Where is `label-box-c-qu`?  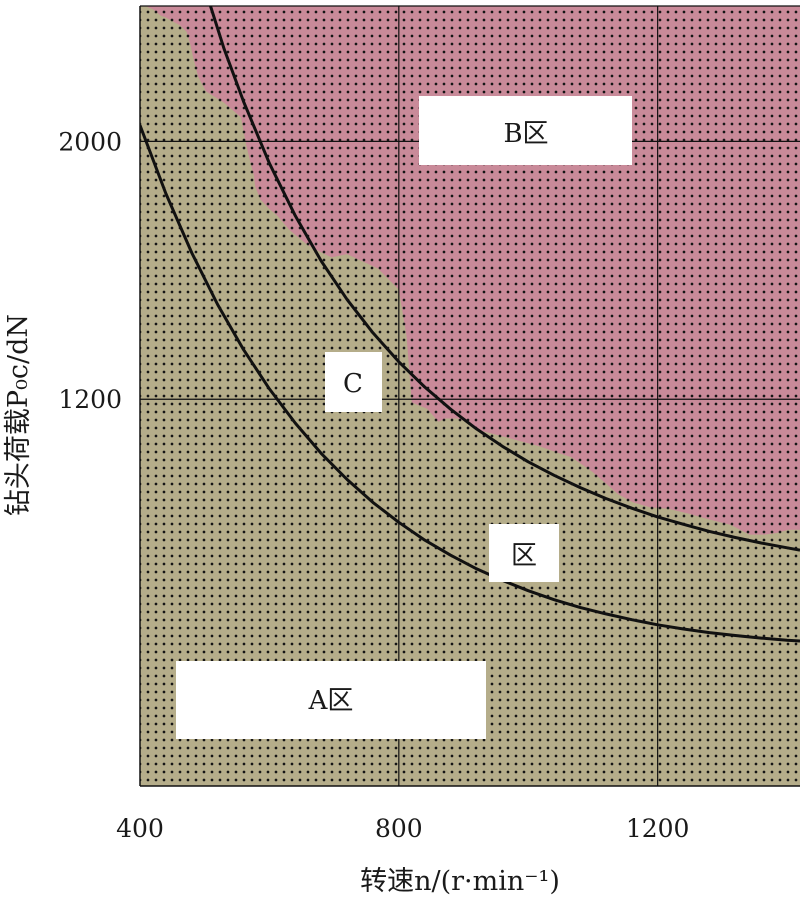
label-box-c-qu is located at coordinates (524, 553).